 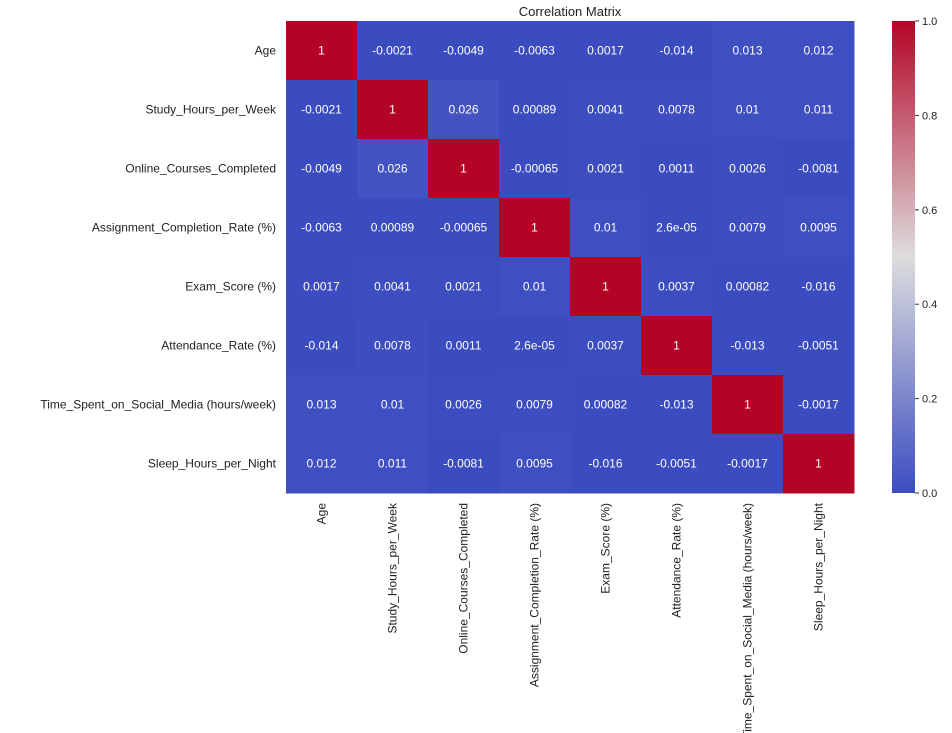 What do you see at coordinates (570, 11) in the screenshot?
I see `chart-title: Correlation Matrix` at bounding box center [570, 11].